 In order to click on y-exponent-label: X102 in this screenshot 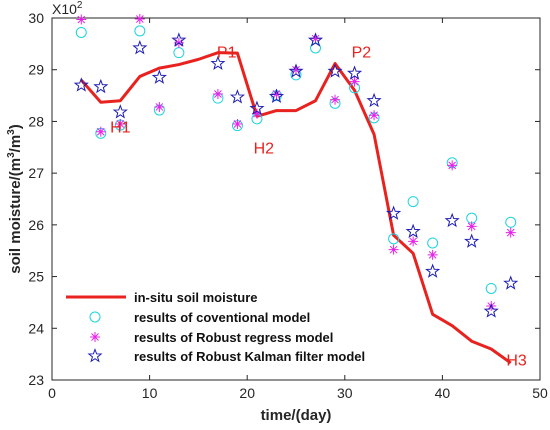, I will do `click(67, 8)`.